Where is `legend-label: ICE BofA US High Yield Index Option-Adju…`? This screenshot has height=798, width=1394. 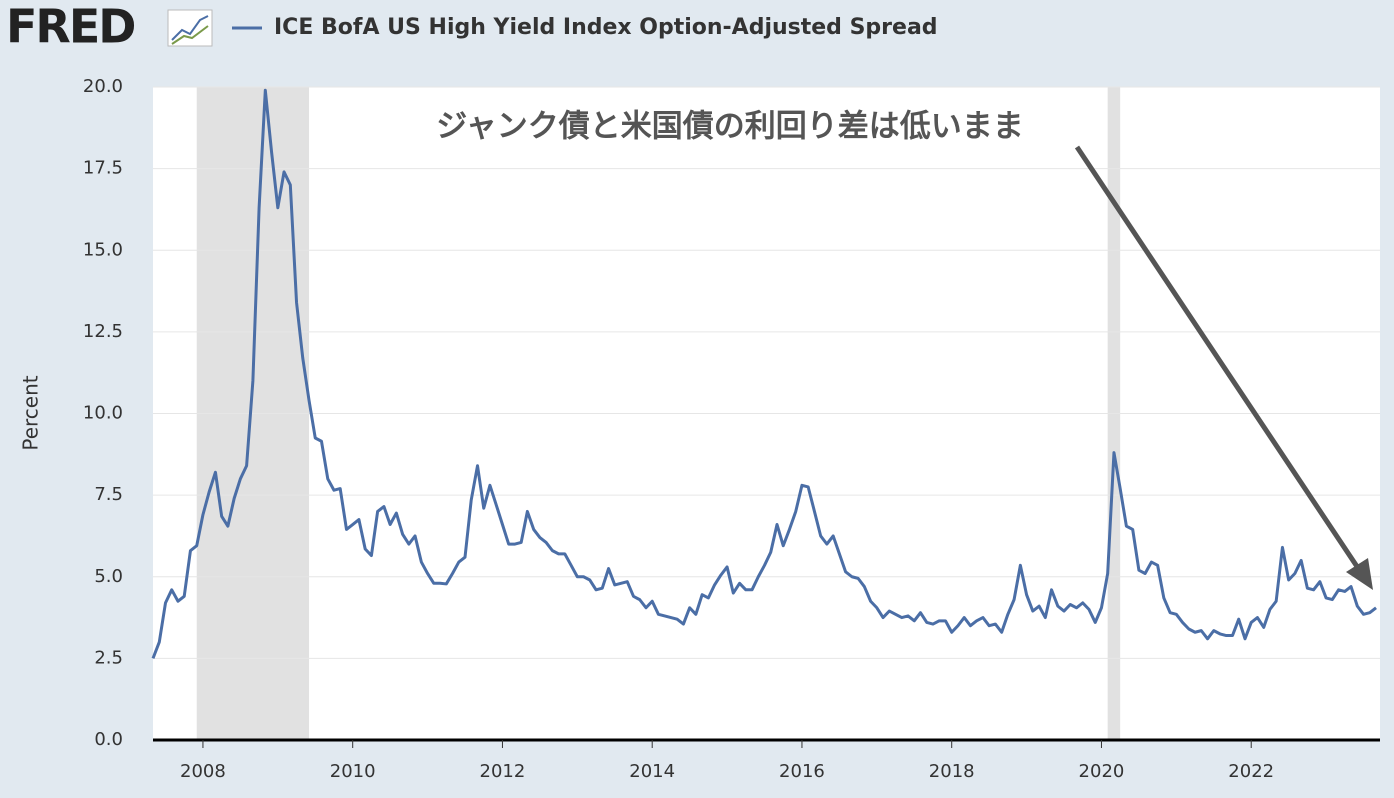 legend-label: ICE BofA US High Yield Index Option-Adju… is located at coordinates (606, 27).